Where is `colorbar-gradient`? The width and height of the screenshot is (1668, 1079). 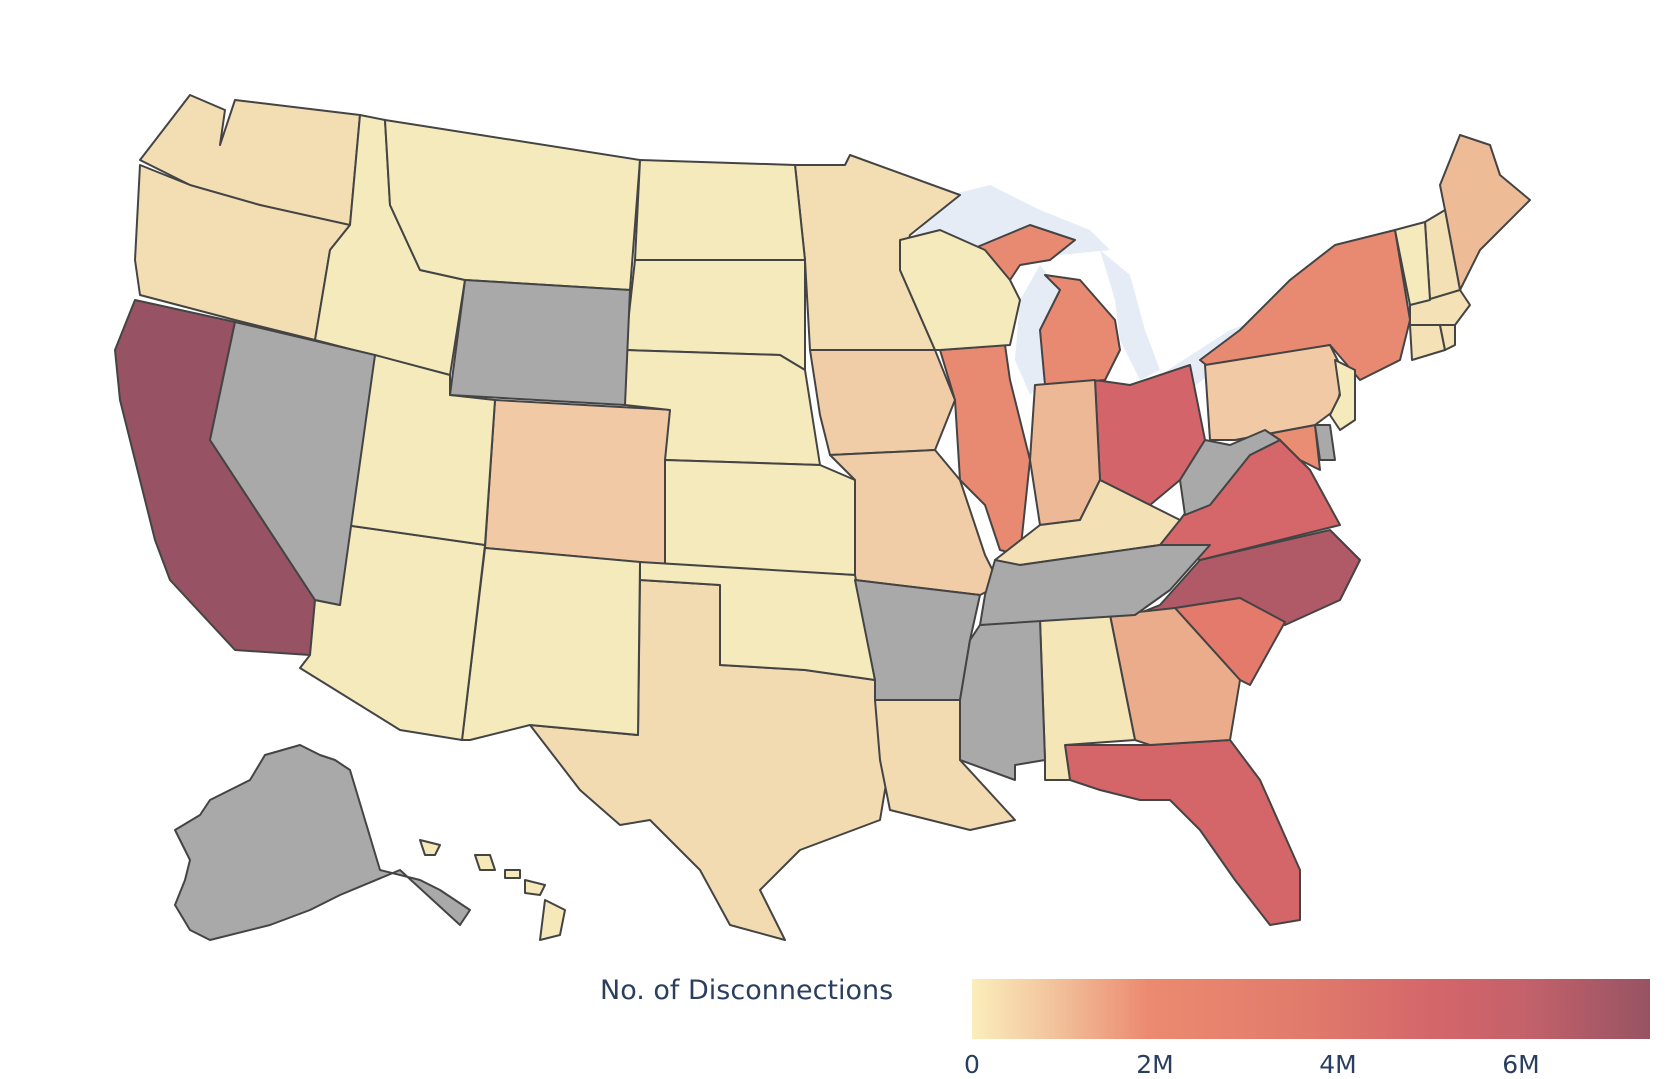
colorbar-gradient is located at coordinates (1311, 1009).